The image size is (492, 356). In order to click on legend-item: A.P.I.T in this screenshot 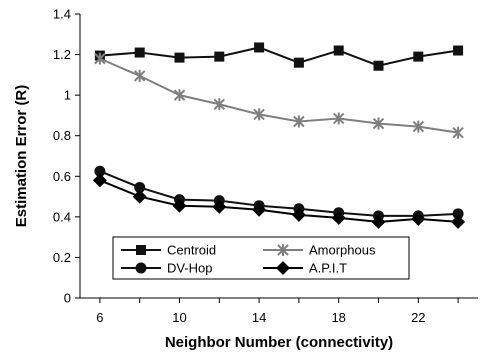, I will do `click(305, 268)`.